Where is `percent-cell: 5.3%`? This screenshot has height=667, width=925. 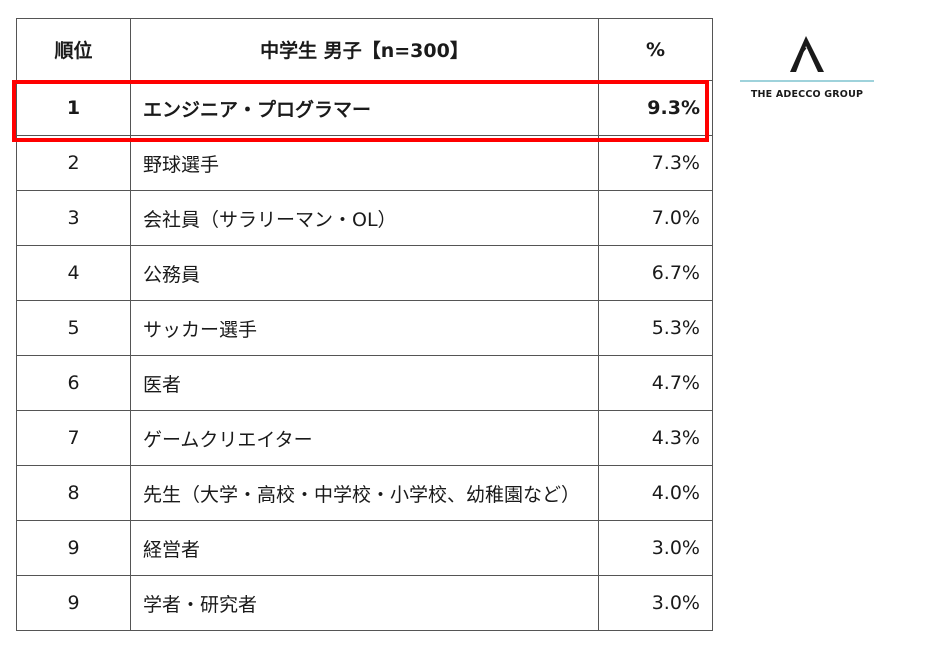
percent-cell: 5.3% is located at coordinates (655, 328).